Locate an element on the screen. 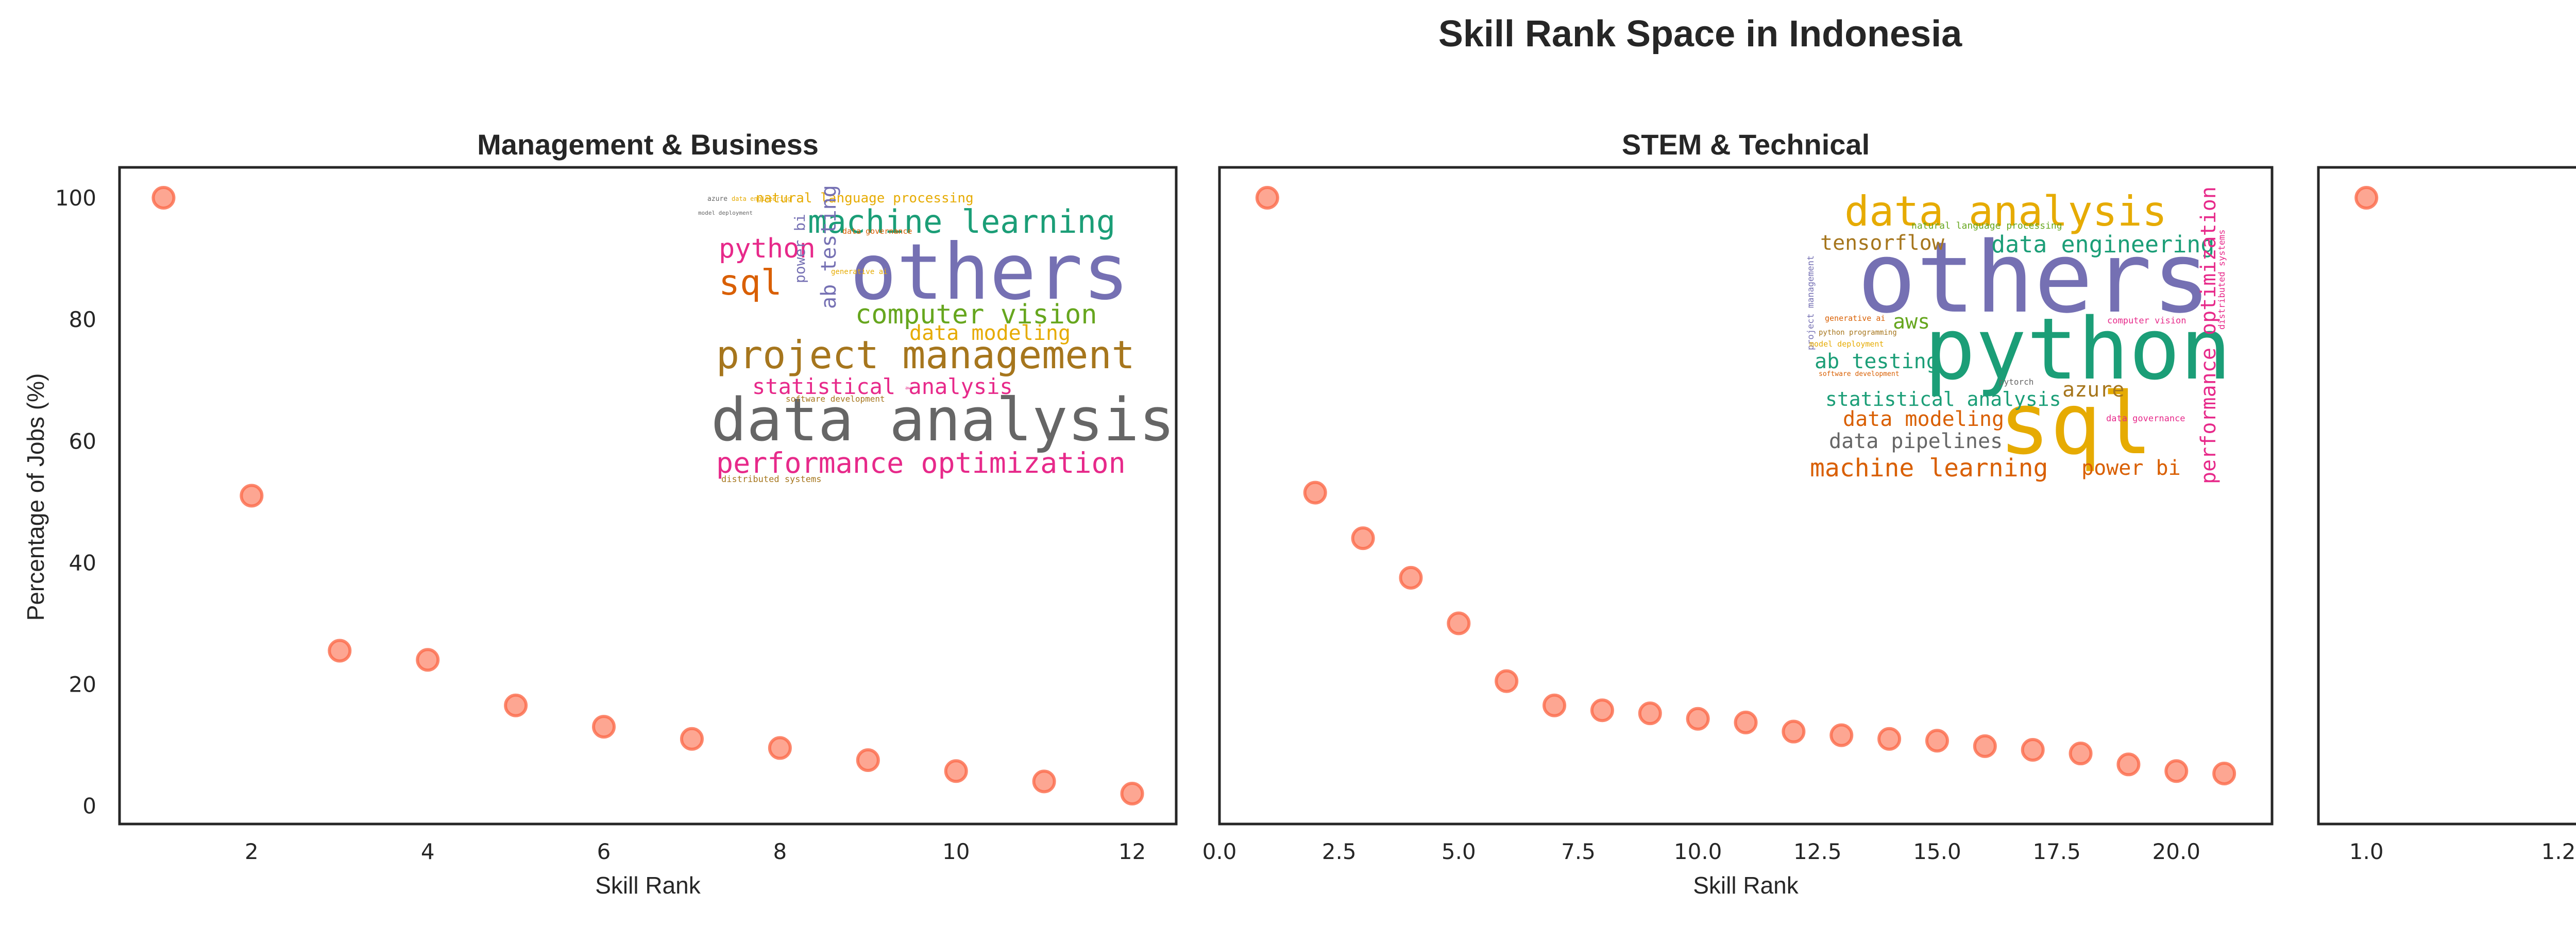 The height and width of the screenshot is (927, 2576). x-tick-label: 5.0 is located at coordinates (1459, 852).